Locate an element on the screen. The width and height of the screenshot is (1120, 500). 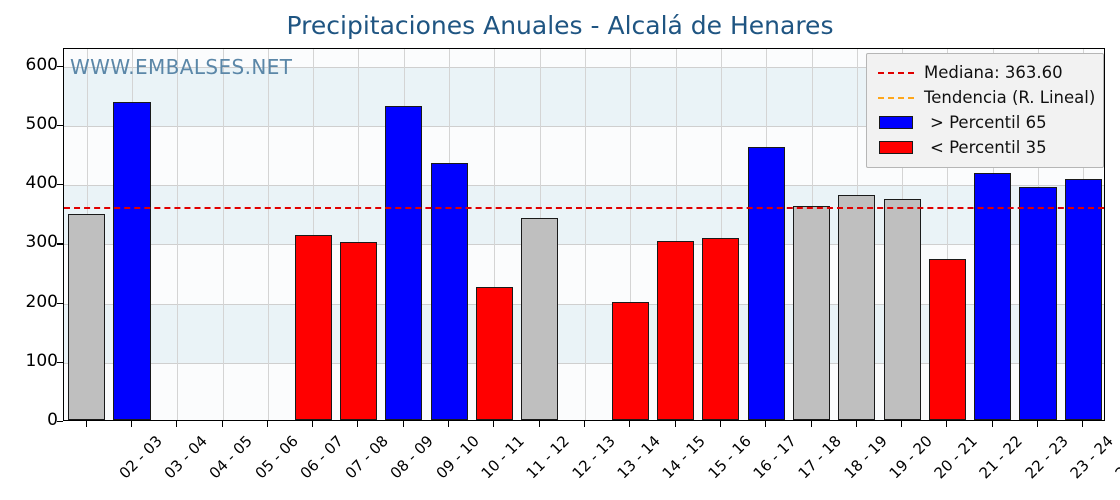
x-tick-label: 21 - 22 is located at coordinates (1001, 457).